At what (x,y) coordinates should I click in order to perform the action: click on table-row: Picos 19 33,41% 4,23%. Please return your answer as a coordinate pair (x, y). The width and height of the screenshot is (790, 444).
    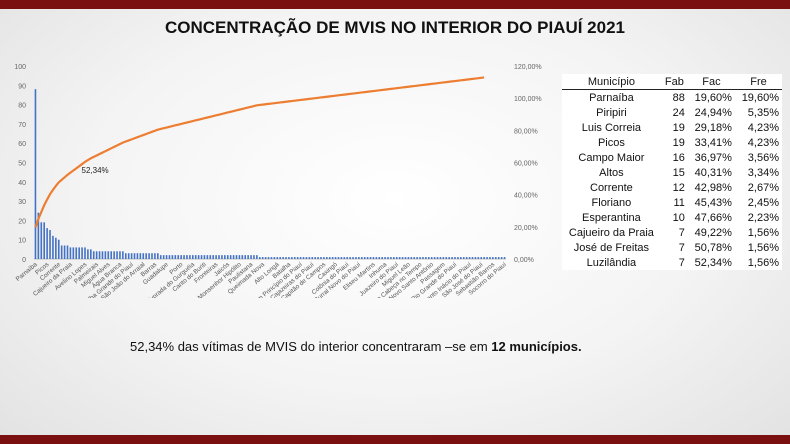
    Looking at the image, I should click on (672, 142).